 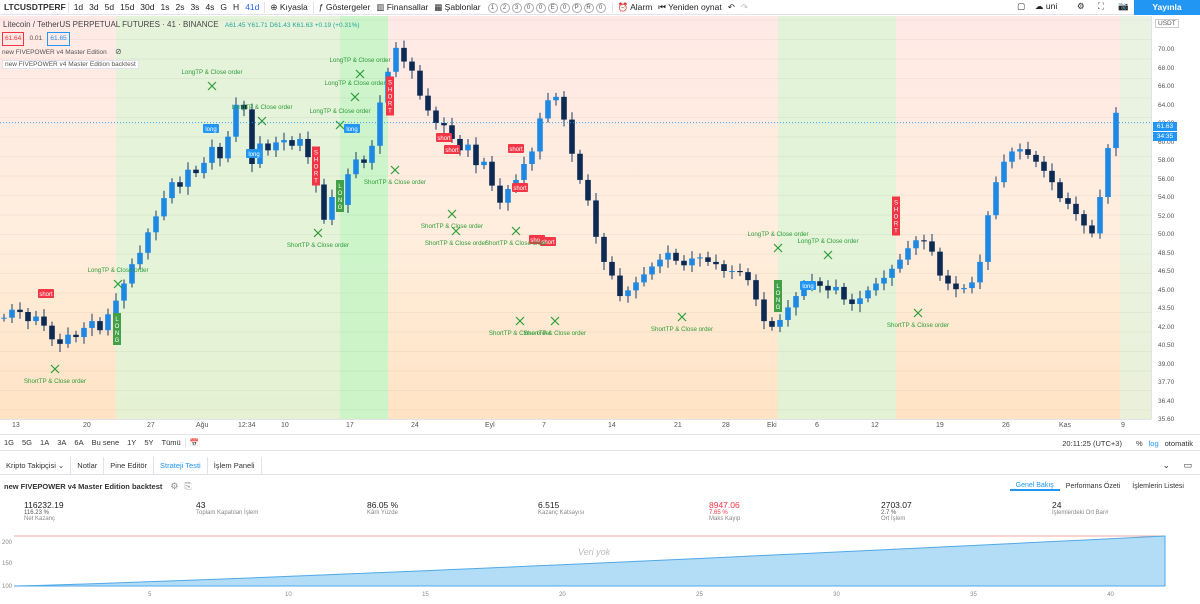 I want to click on interval-5d: 5d, so click(x=109, y=7).